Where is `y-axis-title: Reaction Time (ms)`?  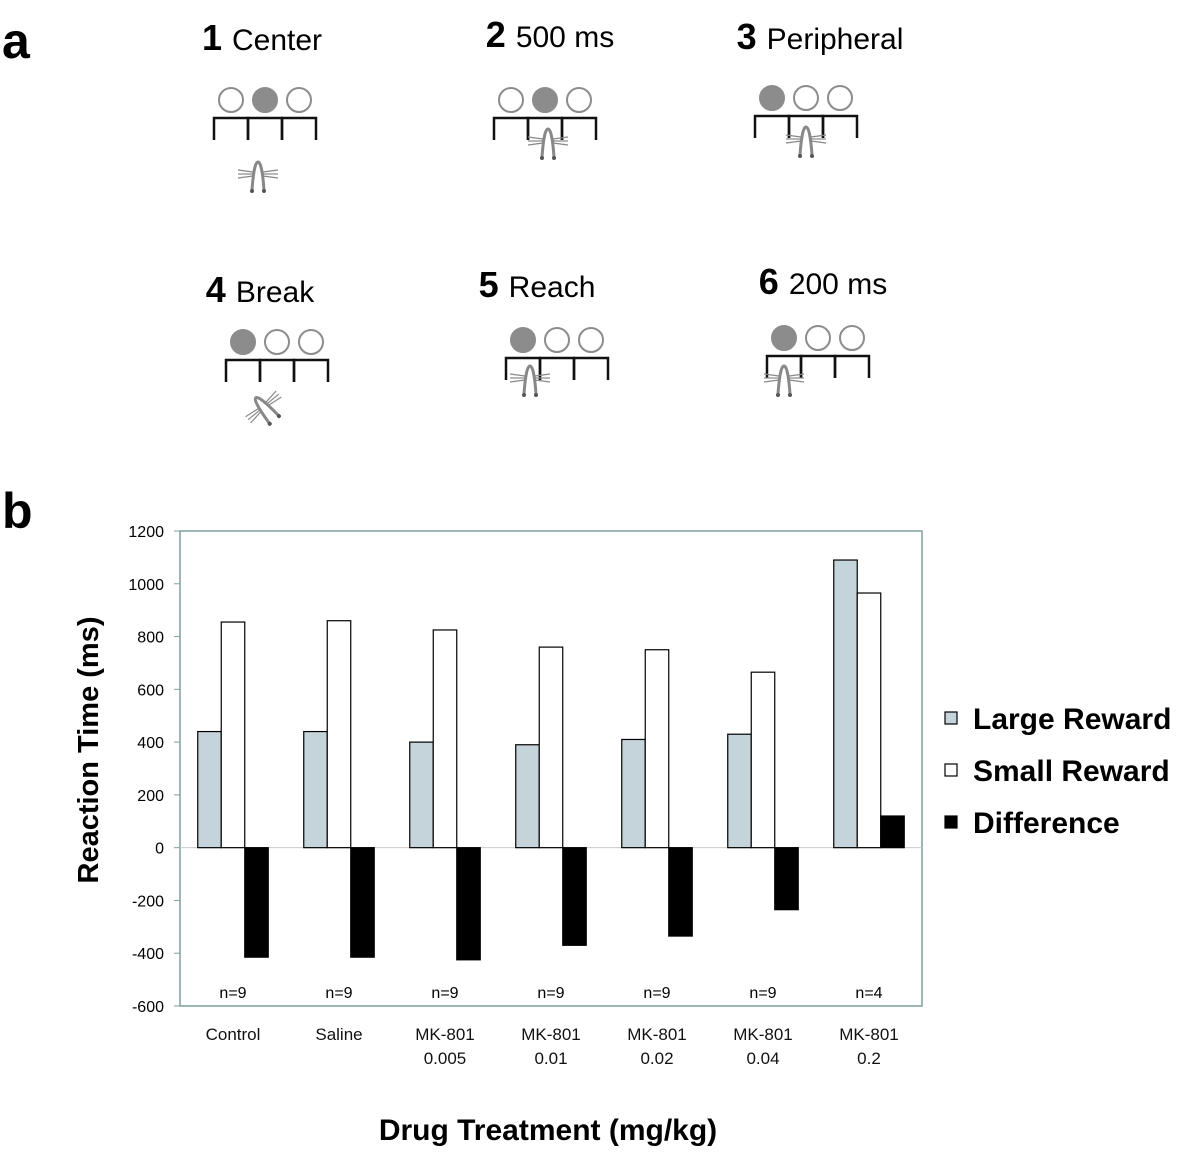
y-axis-title: Reaction Time (ms) is located at coordinates (89, 750).